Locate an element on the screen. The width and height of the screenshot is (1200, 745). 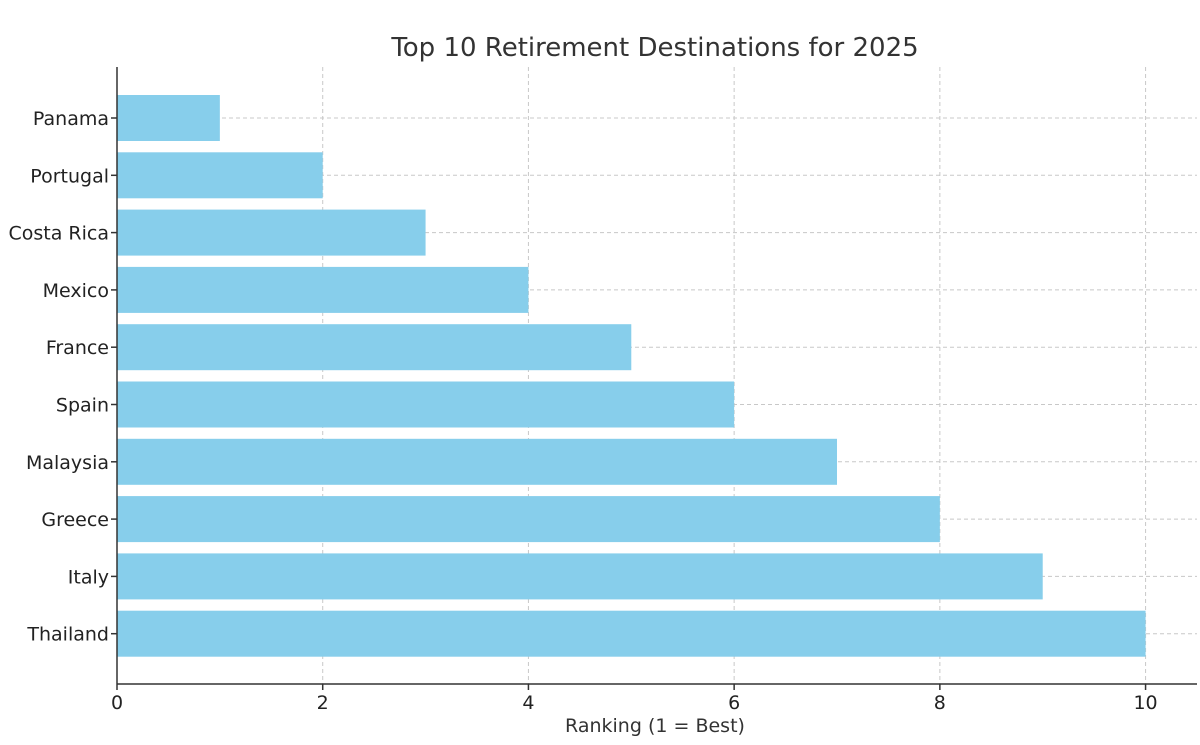
chart-title: Top 10 Retirement Destinations for 2025 is located at coordinates (654, 48).